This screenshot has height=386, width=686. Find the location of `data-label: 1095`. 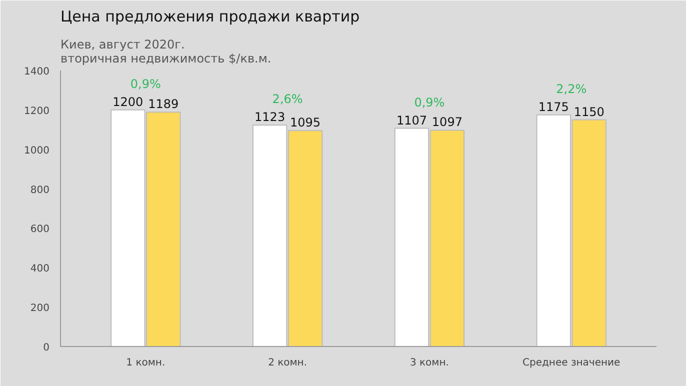

data-label: 1095 is located at coordinates (305, 123).